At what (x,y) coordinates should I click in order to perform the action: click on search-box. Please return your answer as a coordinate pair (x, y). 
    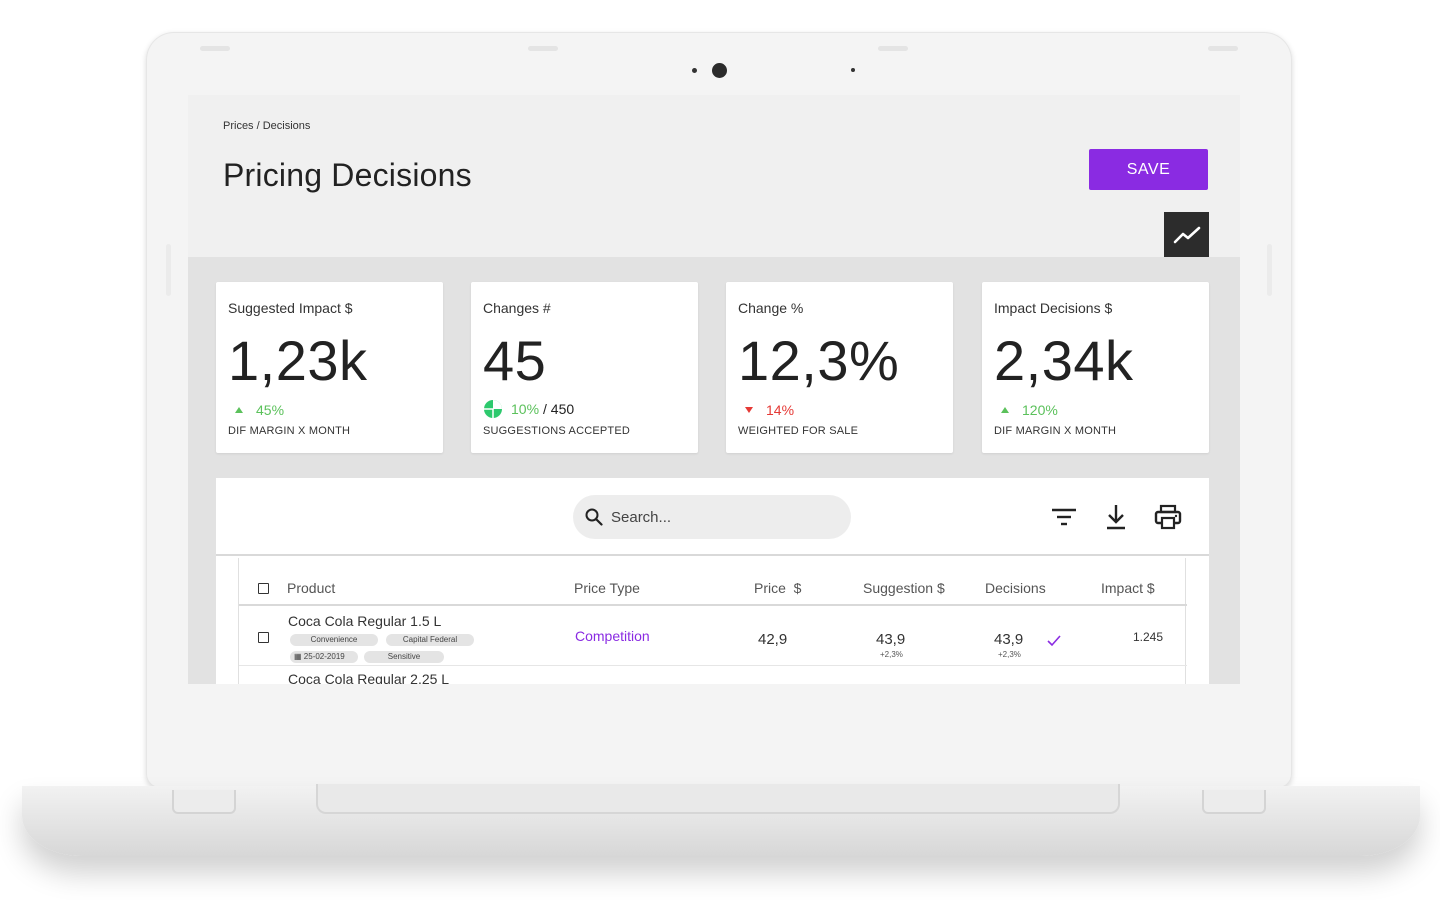
    Looking at the image, I should click on (712, 517).